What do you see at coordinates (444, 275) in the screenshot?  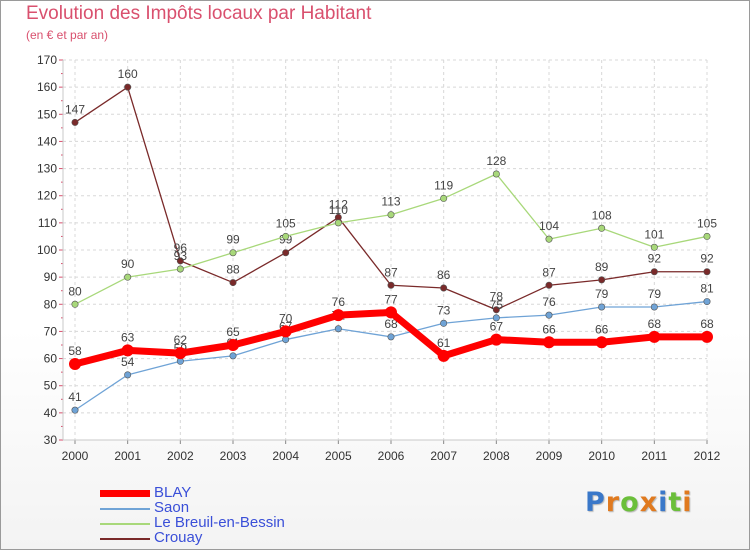 I see `data-label-crouay: 86` at bounding box center [444, 275].